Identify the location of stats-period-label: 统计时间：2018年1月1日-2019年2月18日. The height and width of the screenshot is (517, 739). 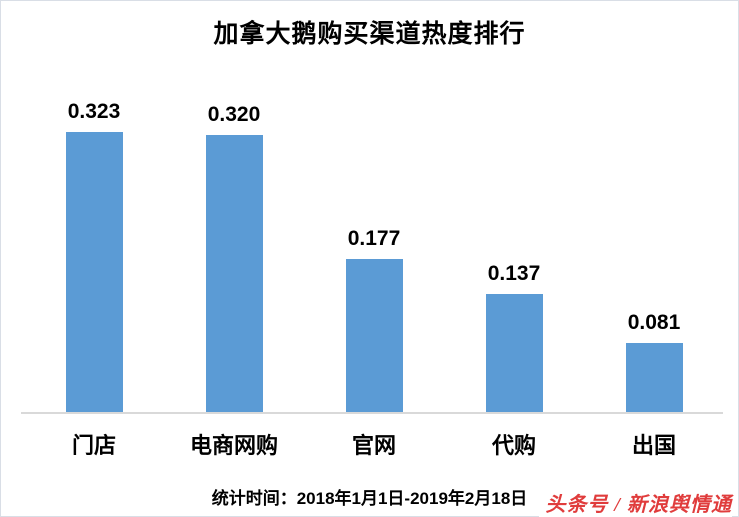
(369, 498).